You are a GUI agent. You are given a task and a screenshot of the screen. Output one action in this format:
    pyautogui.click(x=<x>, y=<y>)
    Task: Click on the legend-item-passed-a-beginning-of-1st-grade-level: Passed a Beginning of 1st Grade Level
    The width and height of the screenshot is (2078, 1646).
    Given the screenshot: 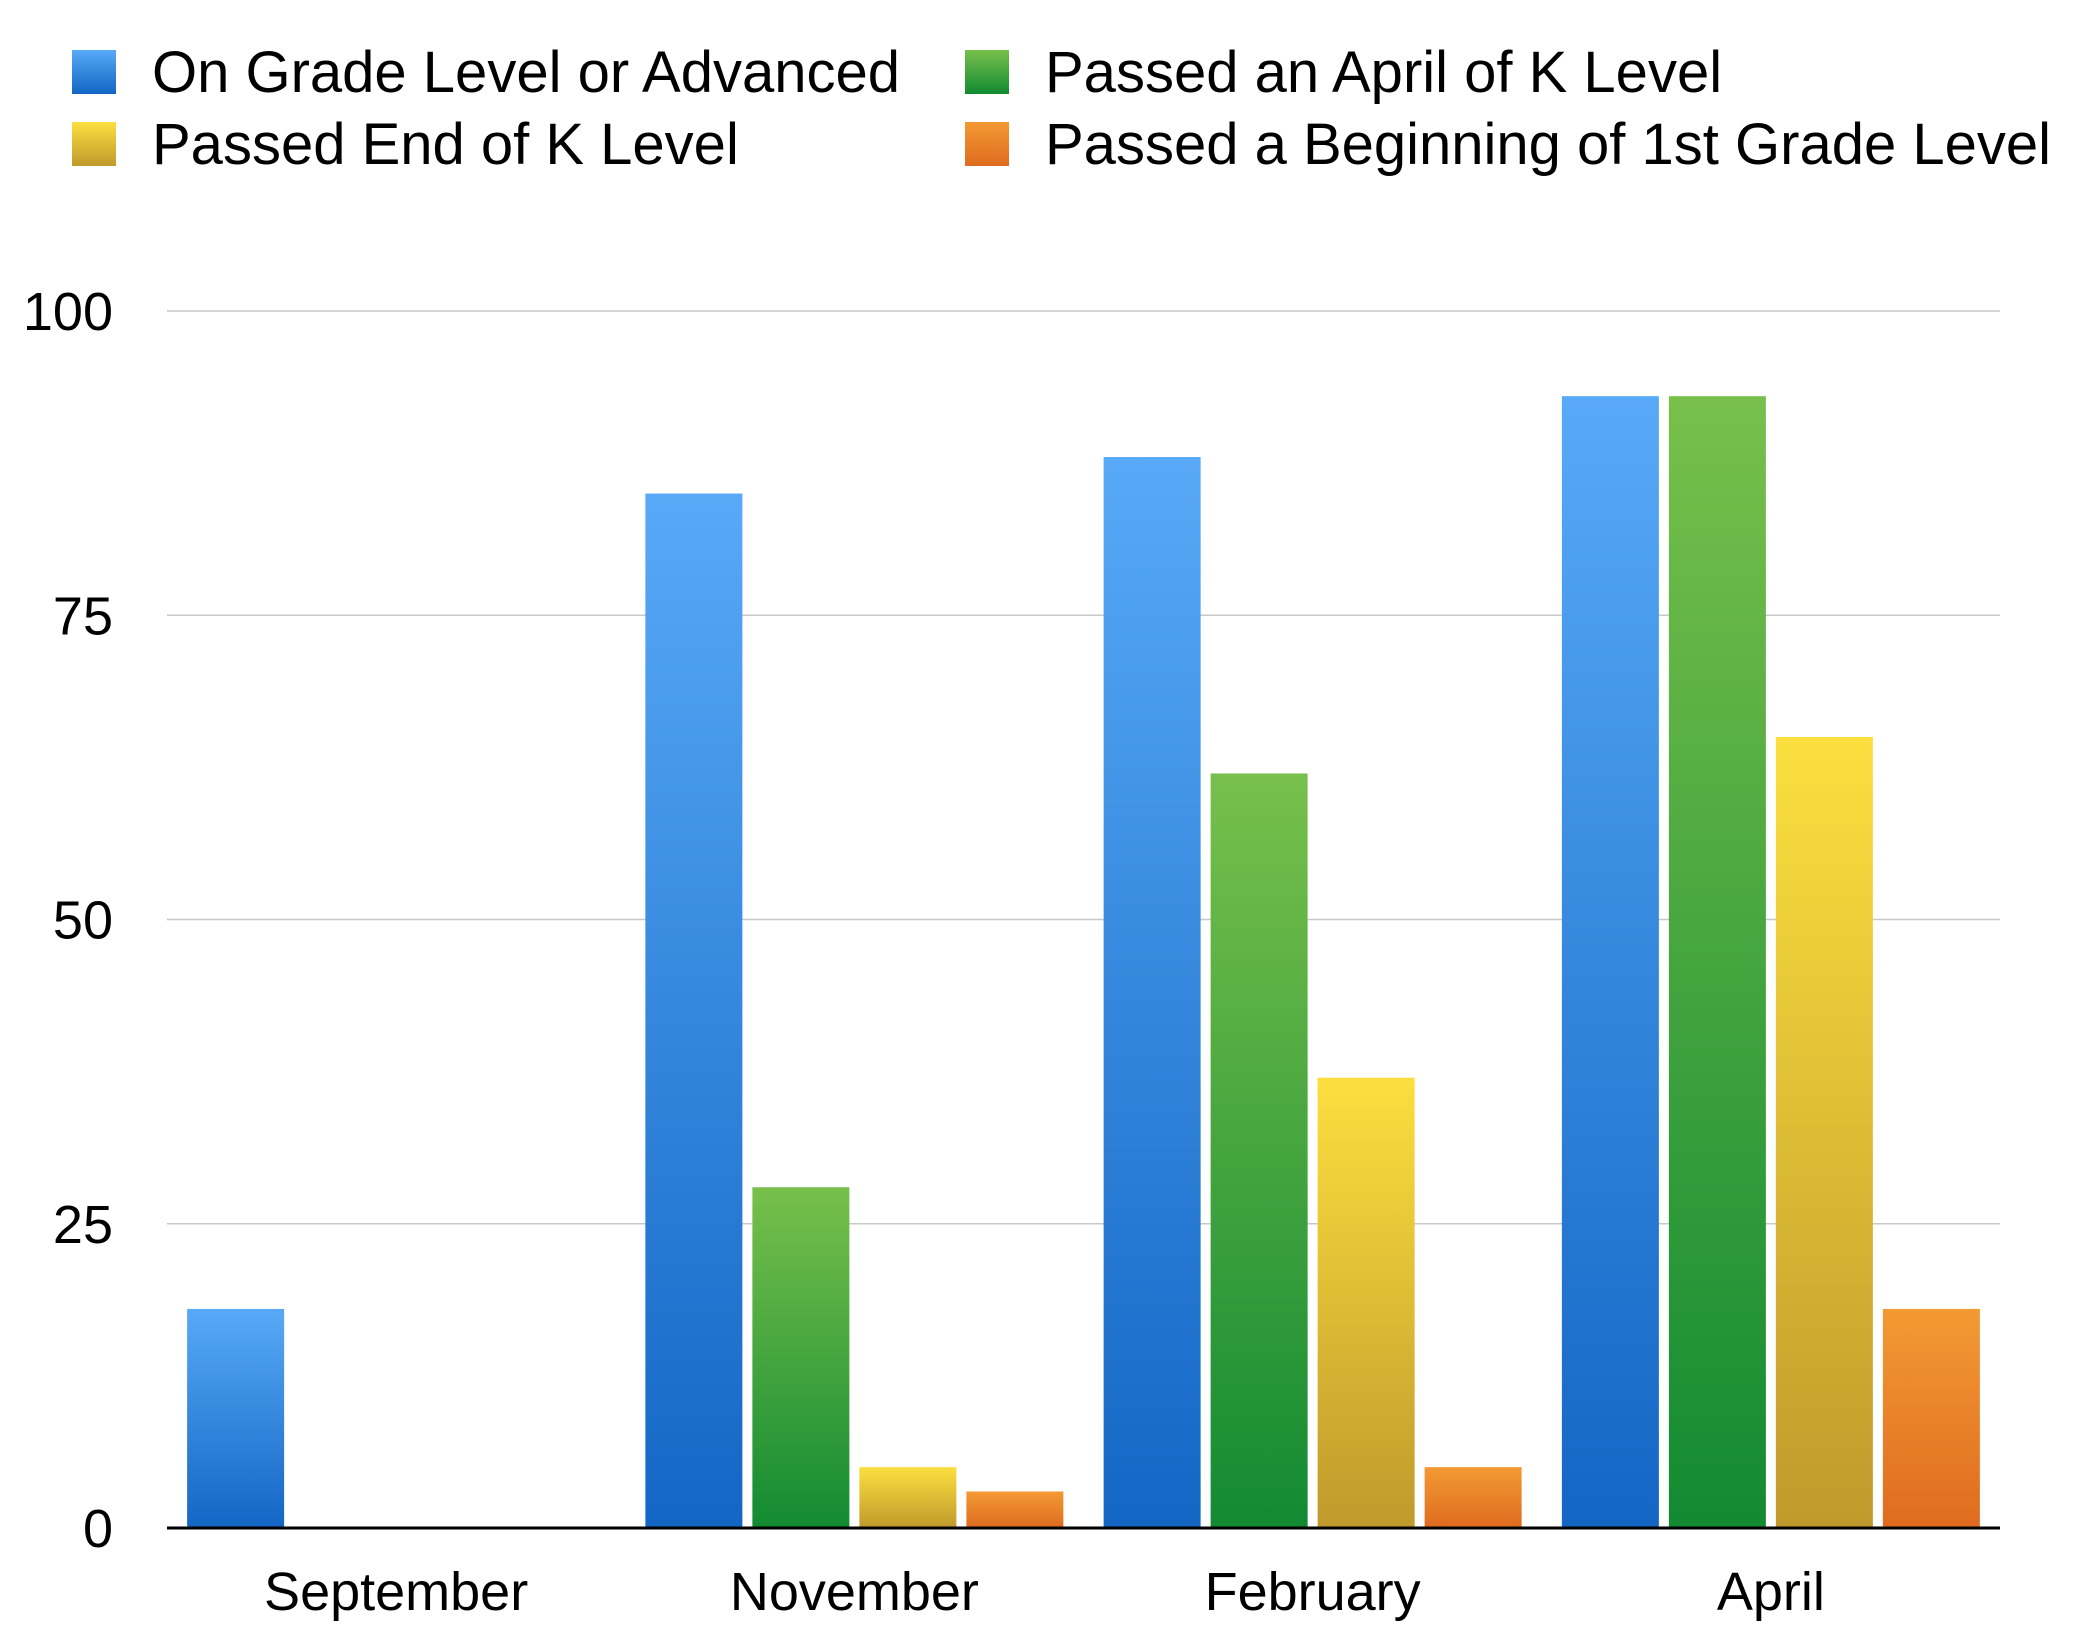 What is the action you would take?
    pyautogui.click(x=1508, y=144)
    